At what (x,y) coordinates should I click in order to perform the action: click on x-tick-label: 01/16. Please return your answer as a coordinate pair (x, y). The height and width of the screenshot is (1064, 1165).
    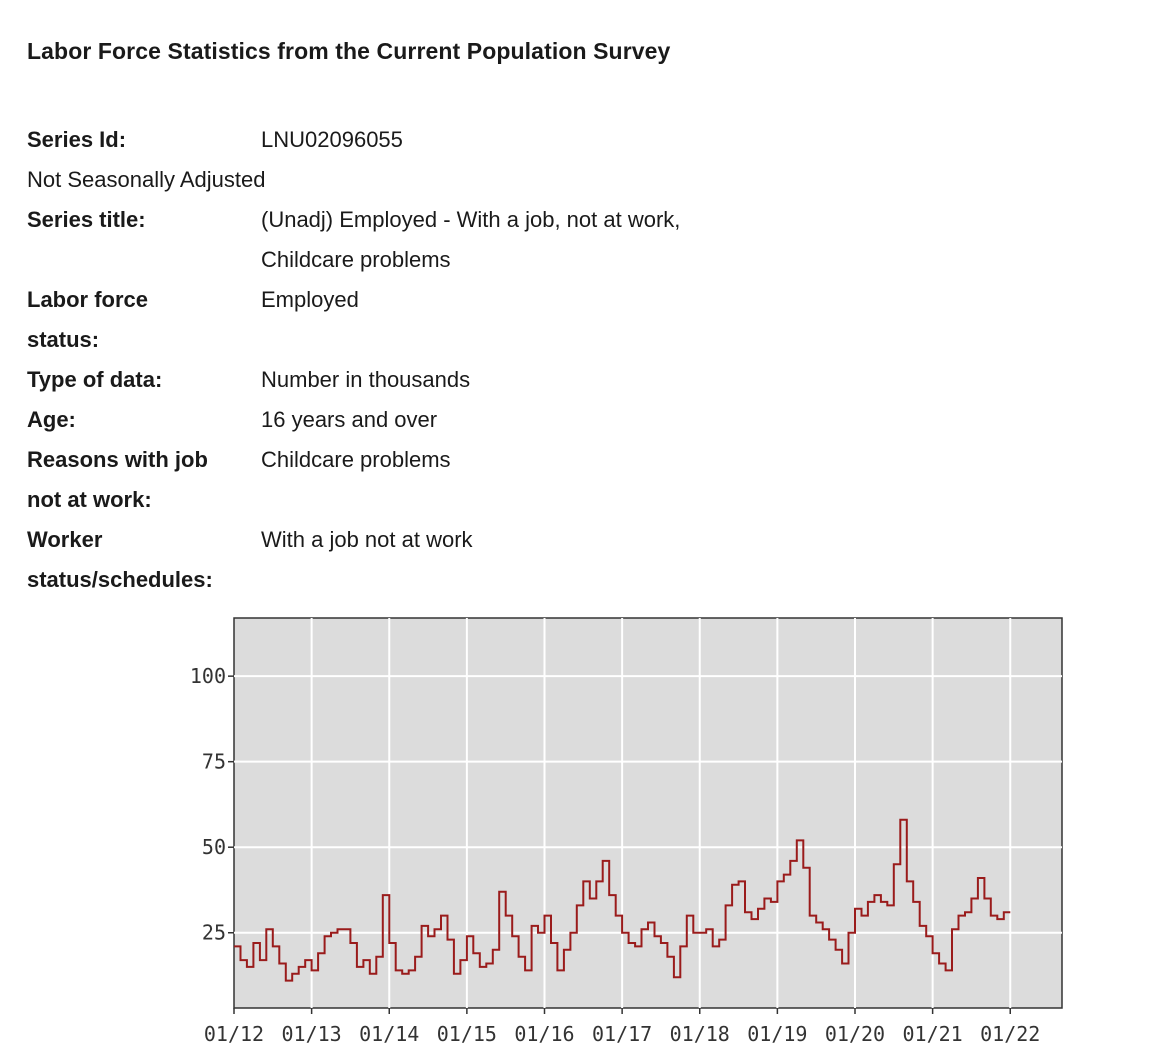
    Looking at the image, I should click on (544, 1034).